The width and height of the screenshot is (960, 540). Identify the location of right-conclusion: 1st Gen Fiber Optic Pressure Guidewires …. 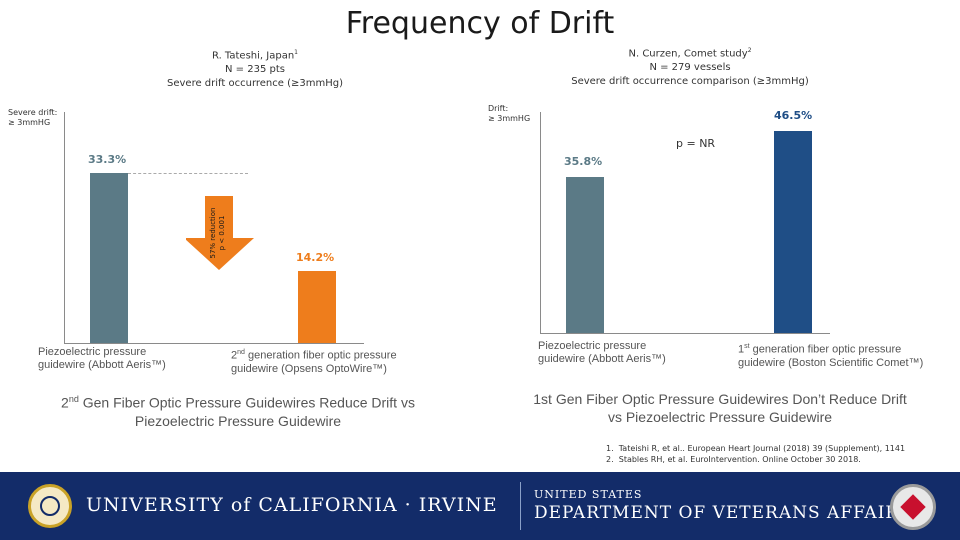
(720, 408).